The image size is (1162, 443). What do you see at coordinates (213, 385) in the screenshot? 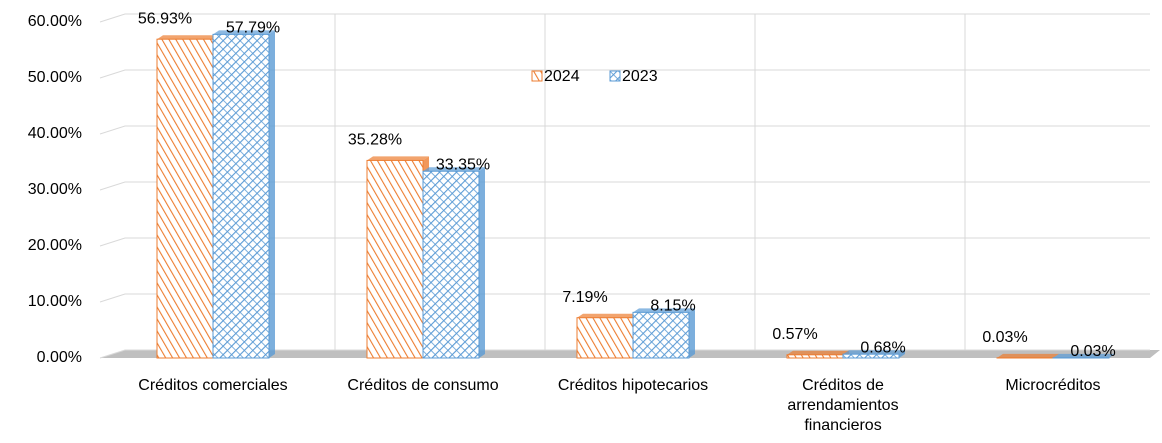
I see `x-tick-label: Créditos comerciales` at bounding box center [213, 385].